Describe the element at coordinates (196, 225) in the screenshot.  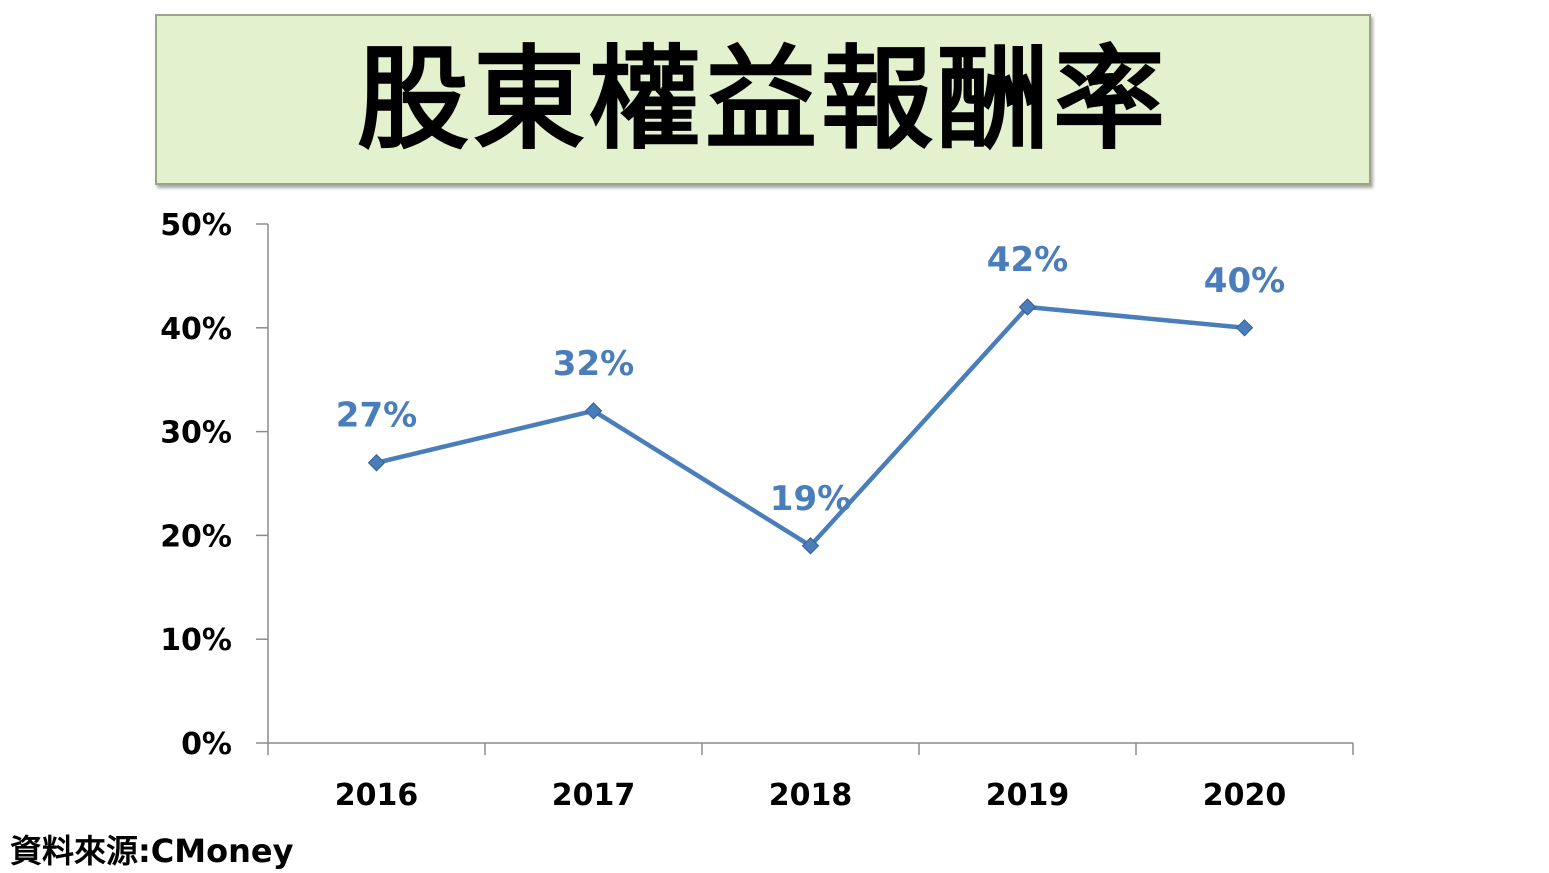
I see `y-tick-label: 50%` at that location.